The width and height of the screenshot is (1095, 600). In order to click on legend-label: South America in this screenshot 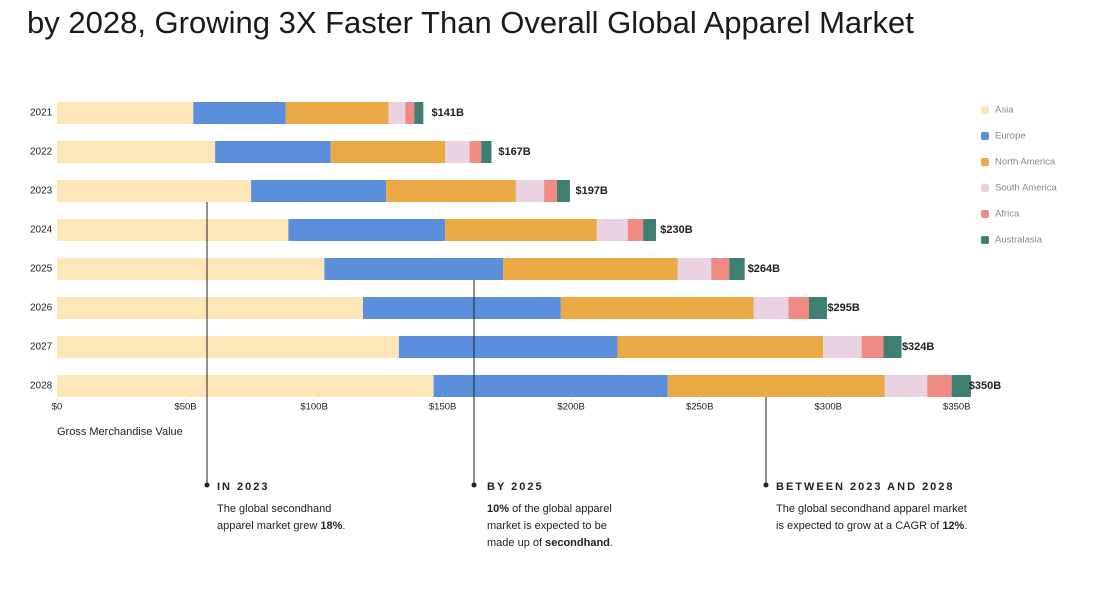, I will do `click(1026, 188)`.